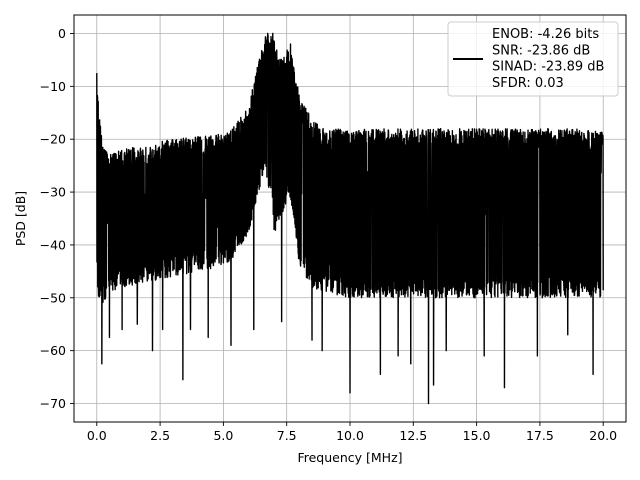 This screenshot has width=640, height=480. Describe the element at coordinates (53, 86) in the screenshot. I see `y-tick-label: −10` at that location.